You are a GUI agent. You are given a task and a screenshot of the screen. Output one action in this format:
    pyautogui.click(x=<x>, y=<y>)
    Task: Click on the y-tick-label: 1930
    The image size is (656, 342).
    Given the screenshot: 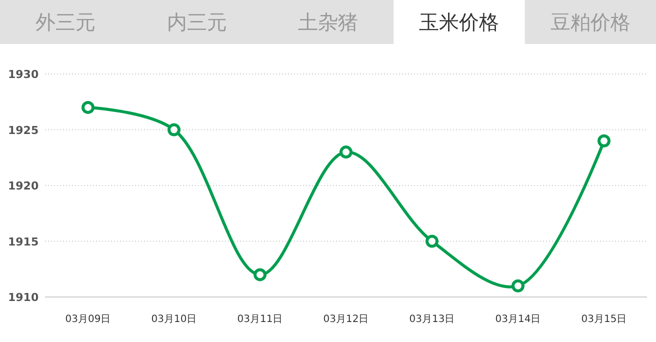 What is the action you would take?
    pyautogui.click(x=23, y=74)
    